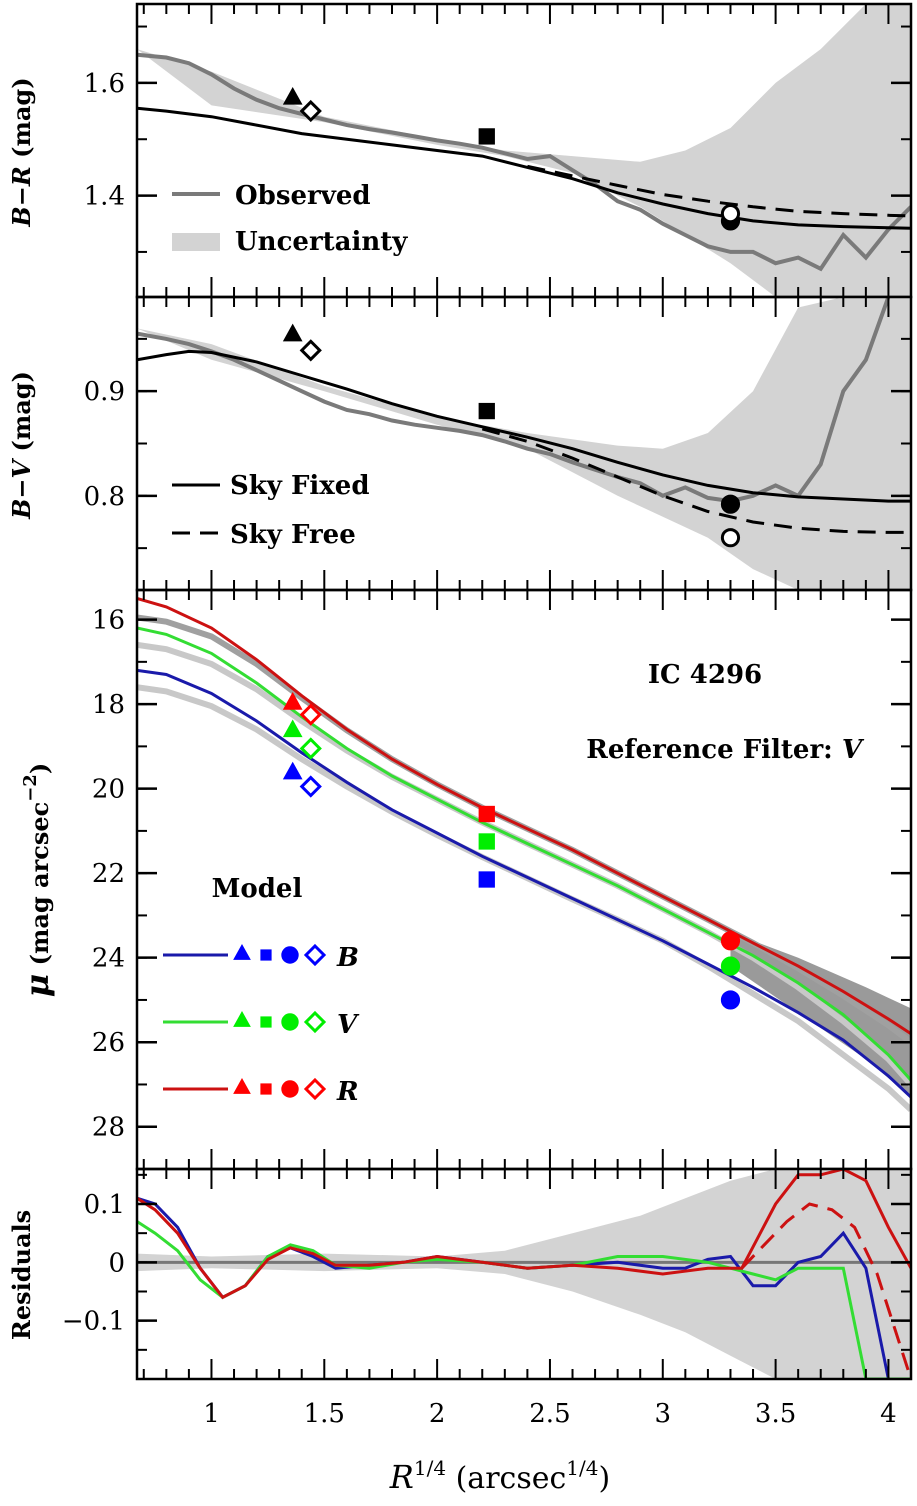 This screenshot has width=917, height=1506. I want to click on xtick-label: 4, so click(888, 1414).